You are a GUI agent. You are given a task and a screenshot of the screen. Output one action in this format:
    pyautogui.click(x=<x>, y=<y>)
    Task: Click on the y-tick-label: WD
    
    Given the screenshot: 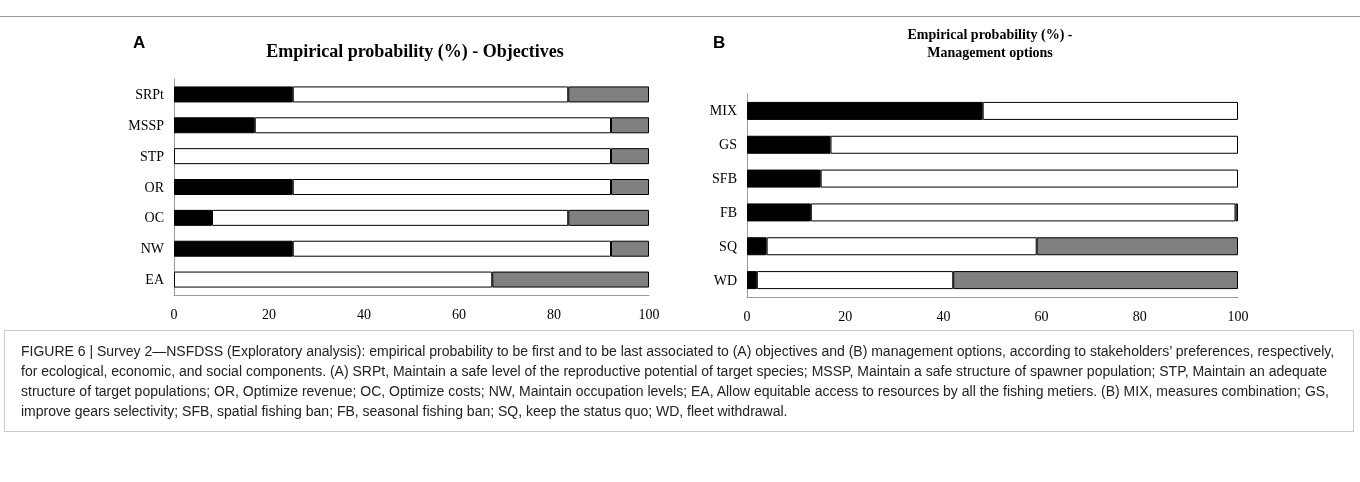 What is the action you would take?
    pyautogui.click(x=725, y=280)
    